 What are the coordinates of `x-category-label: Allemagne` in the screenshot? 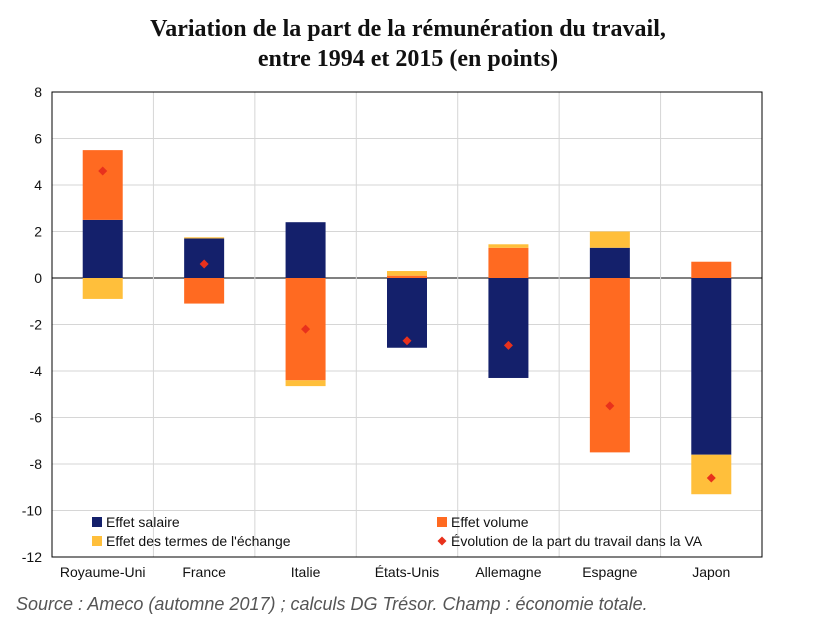 It's located at (508, 572).